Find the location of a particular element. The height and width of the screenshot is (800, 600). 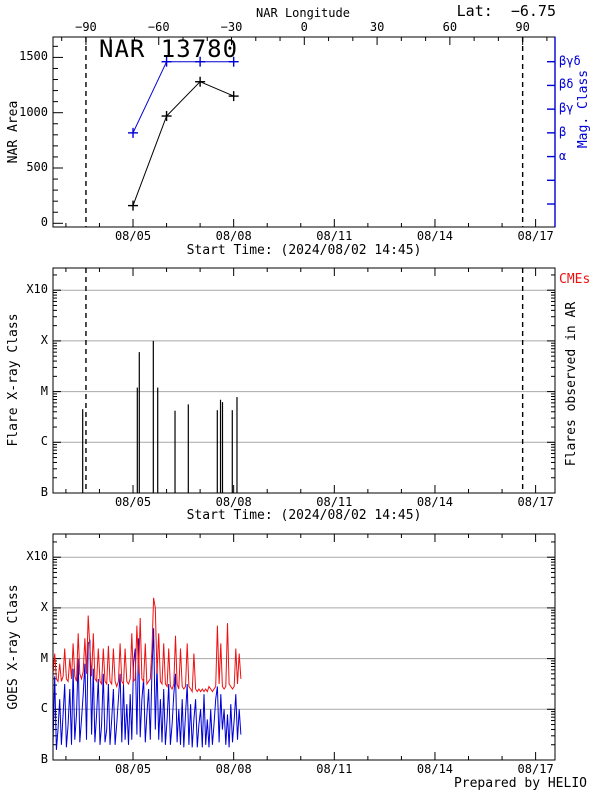

y-tick-label: 500 is located at coordinates (37, 167).